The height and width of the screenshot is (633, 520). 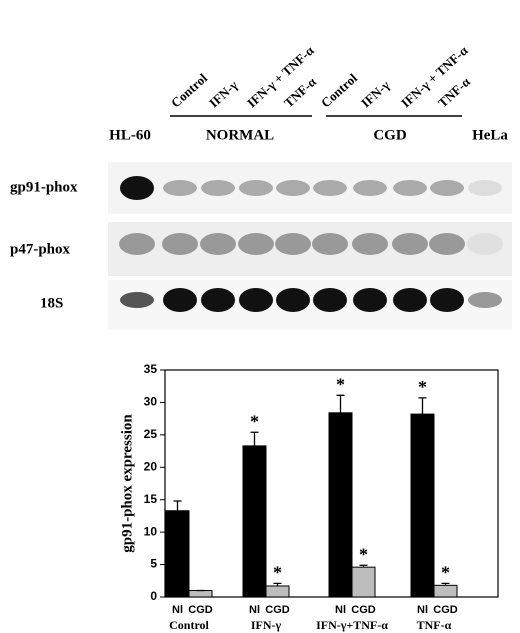 What do you see at coordinates (151, 499) in the screenshot?
I see `y-tick-label: 15` at bounding box center [151, 499].